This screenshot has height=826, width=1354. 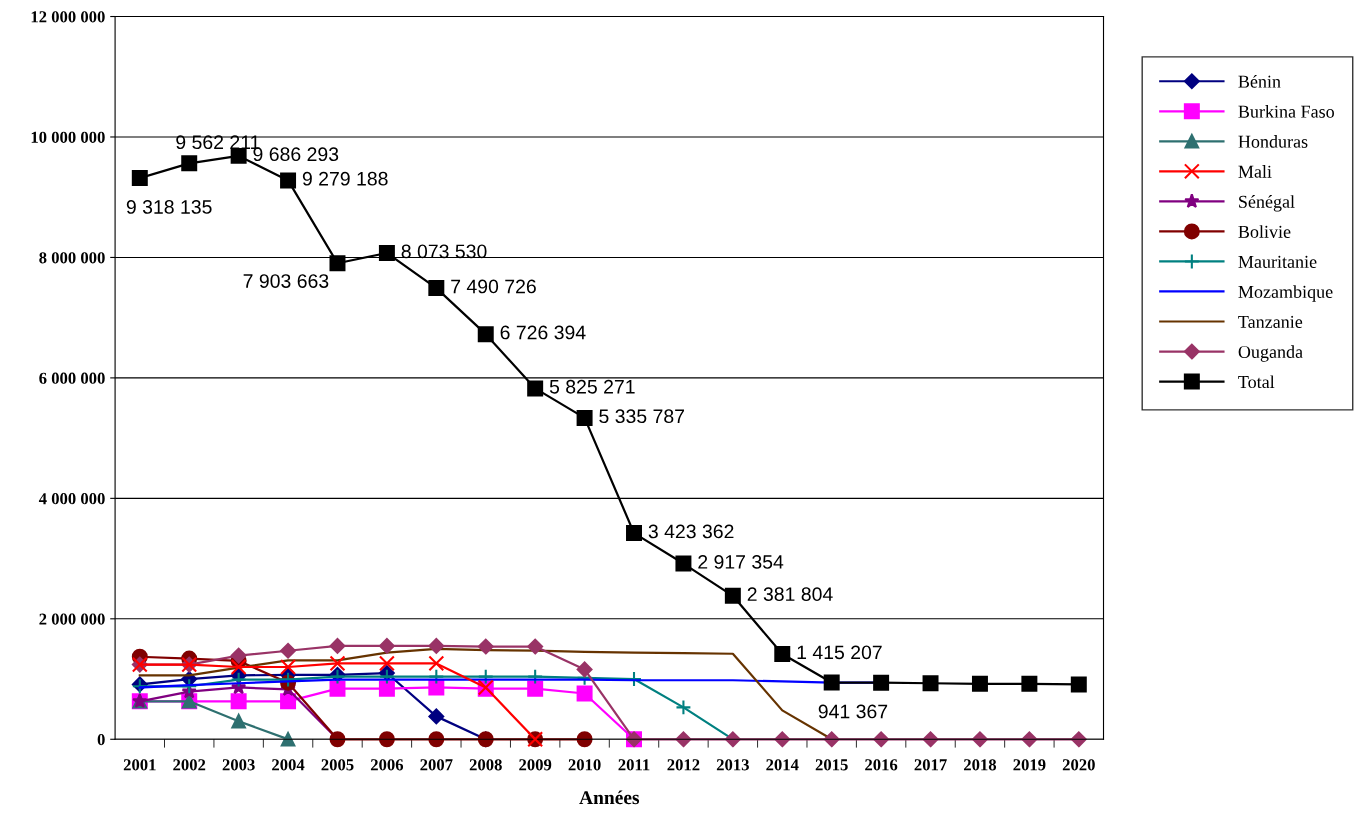 What do you see at coordinates (1270, 353) in the screenshot?
I see `legend-label: Ouganda` at bounding box center [1270, 353].